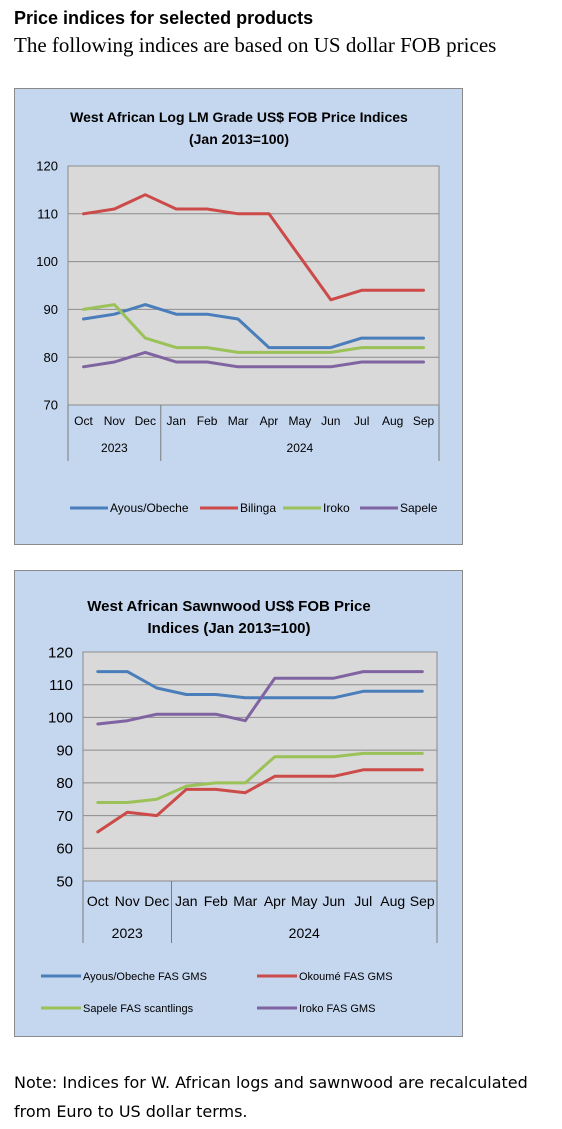 This screenshot has width=562, height=1129. What do you see at coordinates (258, 508) in the screenshot?
I see `legend-label: Bilinga` at bounding box center [258, 508].